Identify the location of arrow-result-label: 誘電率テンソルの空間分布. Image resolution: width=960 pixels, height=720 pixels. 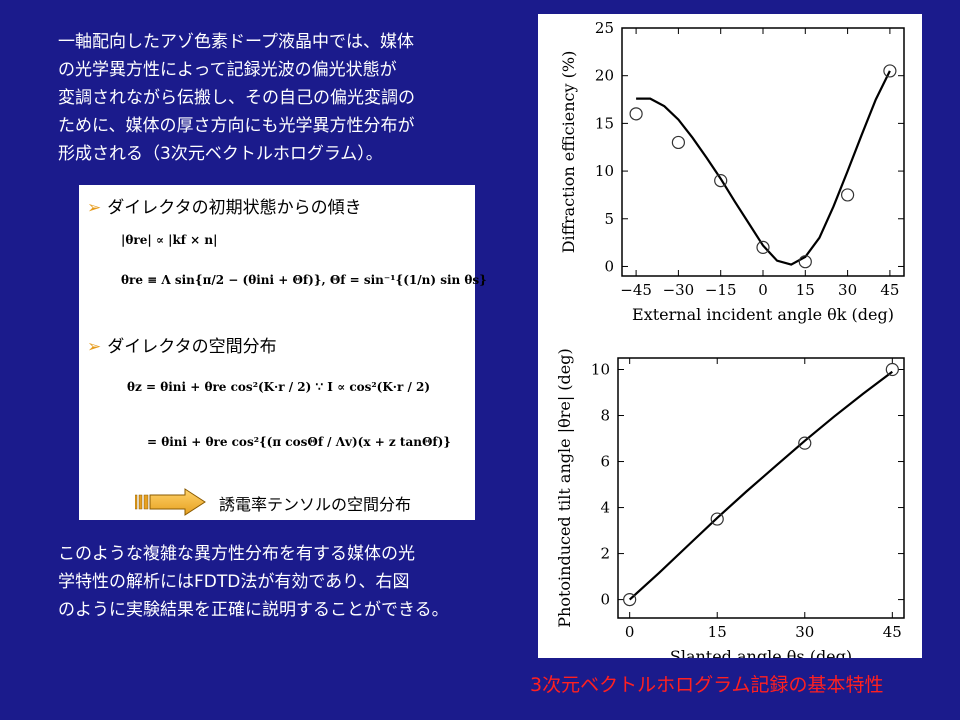
(315, 504).